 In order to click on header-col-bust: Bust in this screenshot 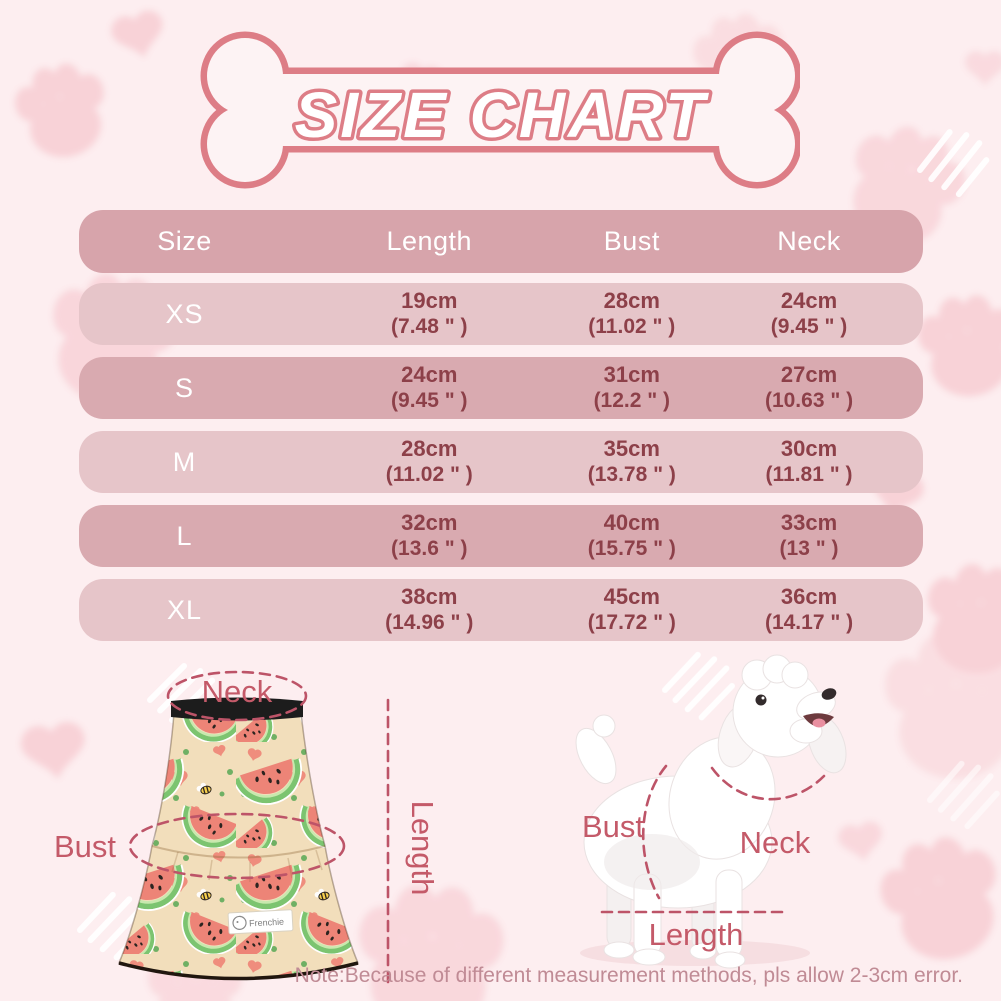, I will do `click(631, 241)`.